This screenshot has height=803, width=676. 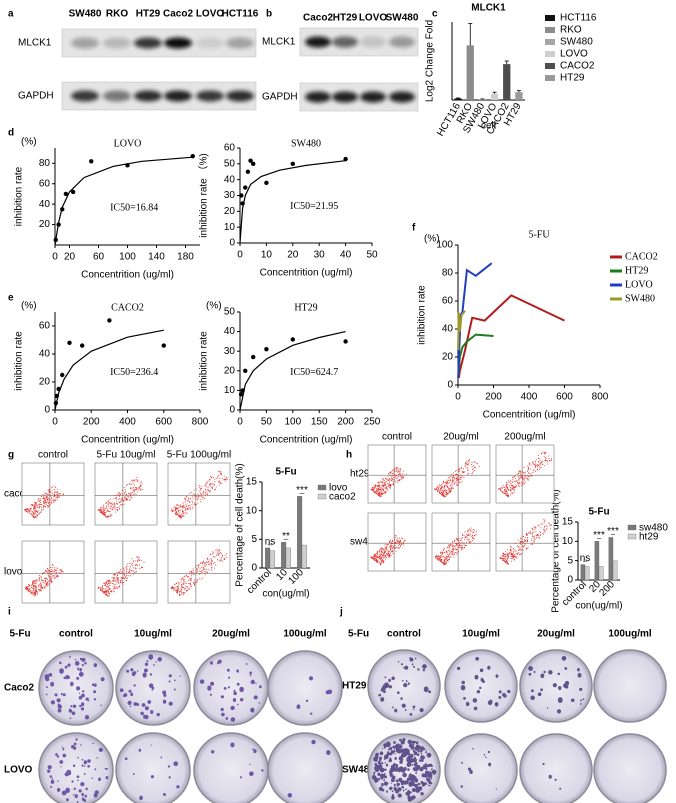 I want to click on x-tick-label: 140, so click(x=156, y=257).